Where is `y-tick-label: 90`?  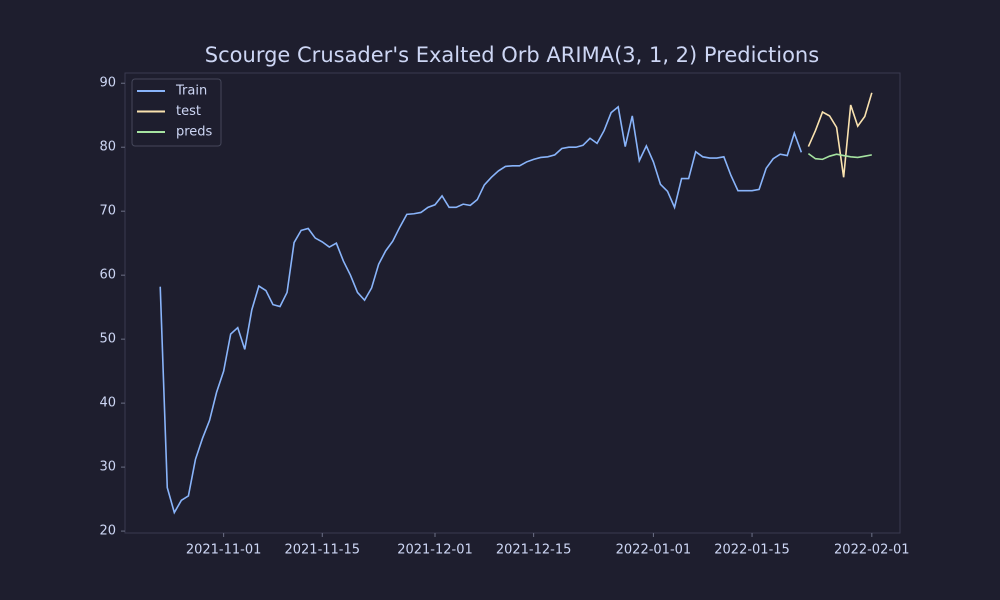 y-tick-label: 90 is located at coordinates (107, 83).